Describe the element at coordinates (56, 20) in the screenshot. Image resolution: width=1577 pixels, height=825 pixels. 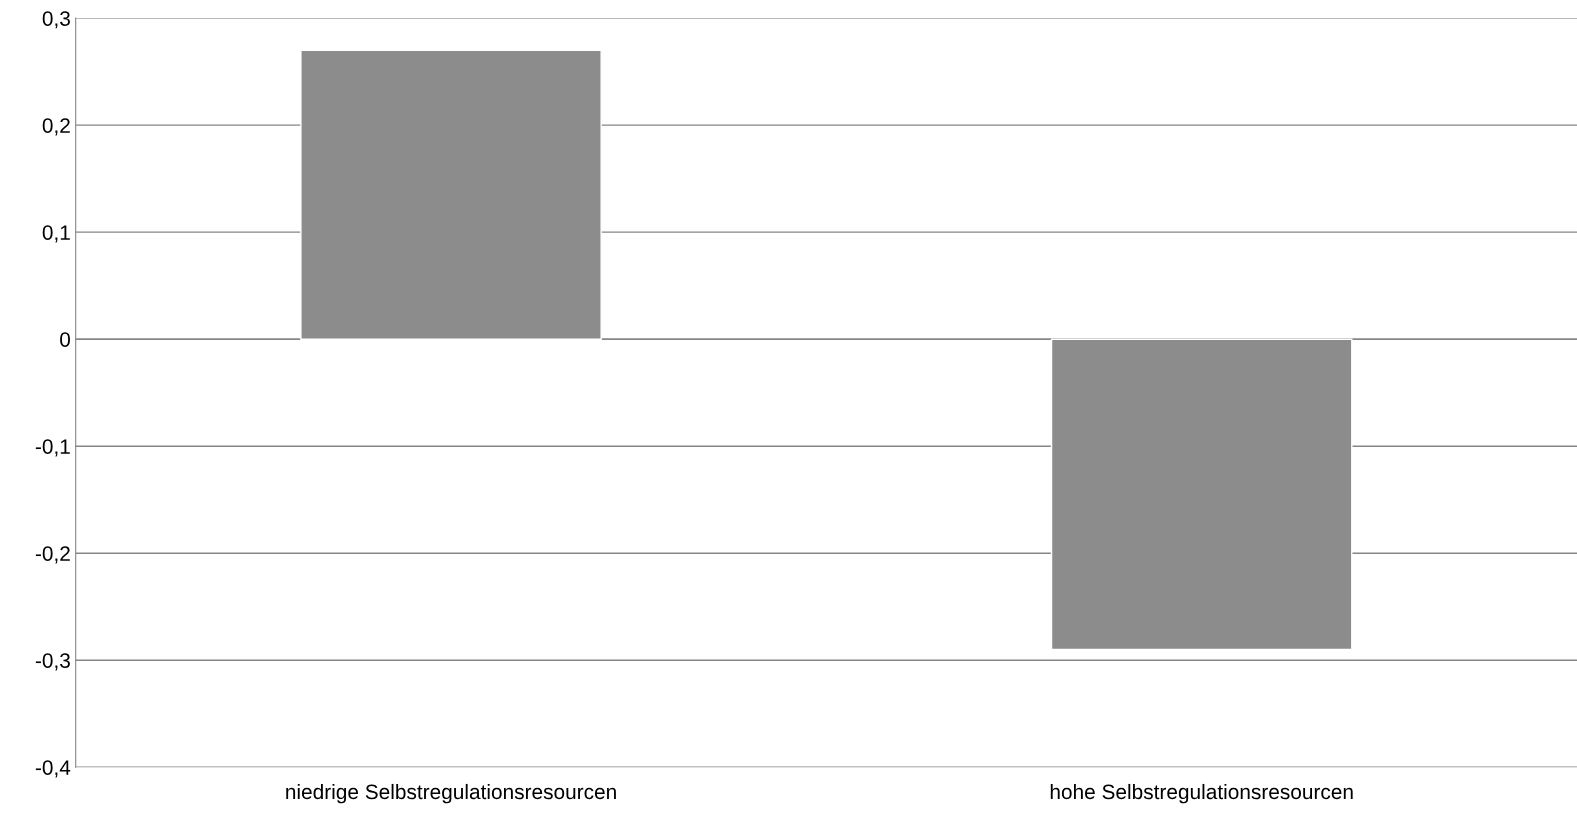
I see `y-tick-label: 0,3` at that location.